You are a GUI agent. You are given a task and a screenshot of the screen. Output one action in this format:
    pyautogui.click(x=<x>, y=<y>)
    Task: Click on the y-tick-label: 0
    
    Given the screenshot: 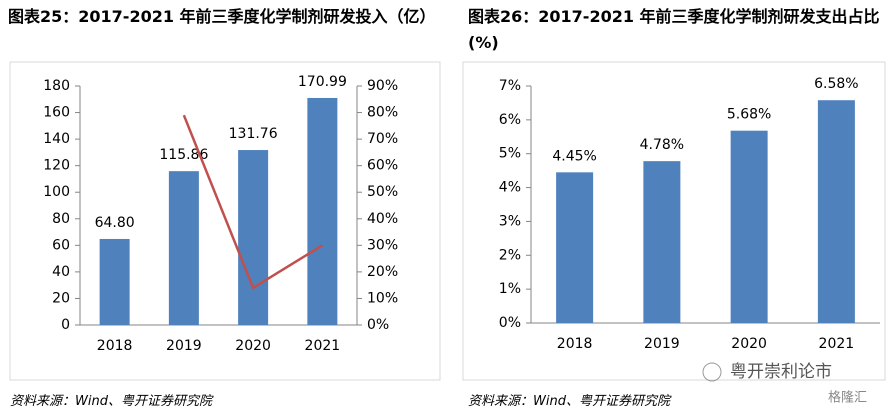 What is the action you would take?
    pyautogui.click(x=65, y=325)
    